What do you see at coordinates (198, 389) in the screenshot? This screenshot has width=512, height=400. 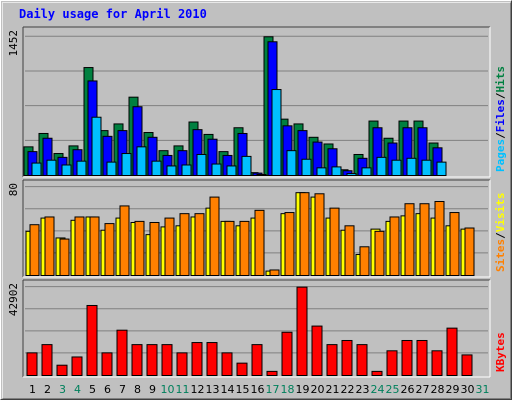 I see `x-axis-day-label: 12` at bounding box center [198, 389].